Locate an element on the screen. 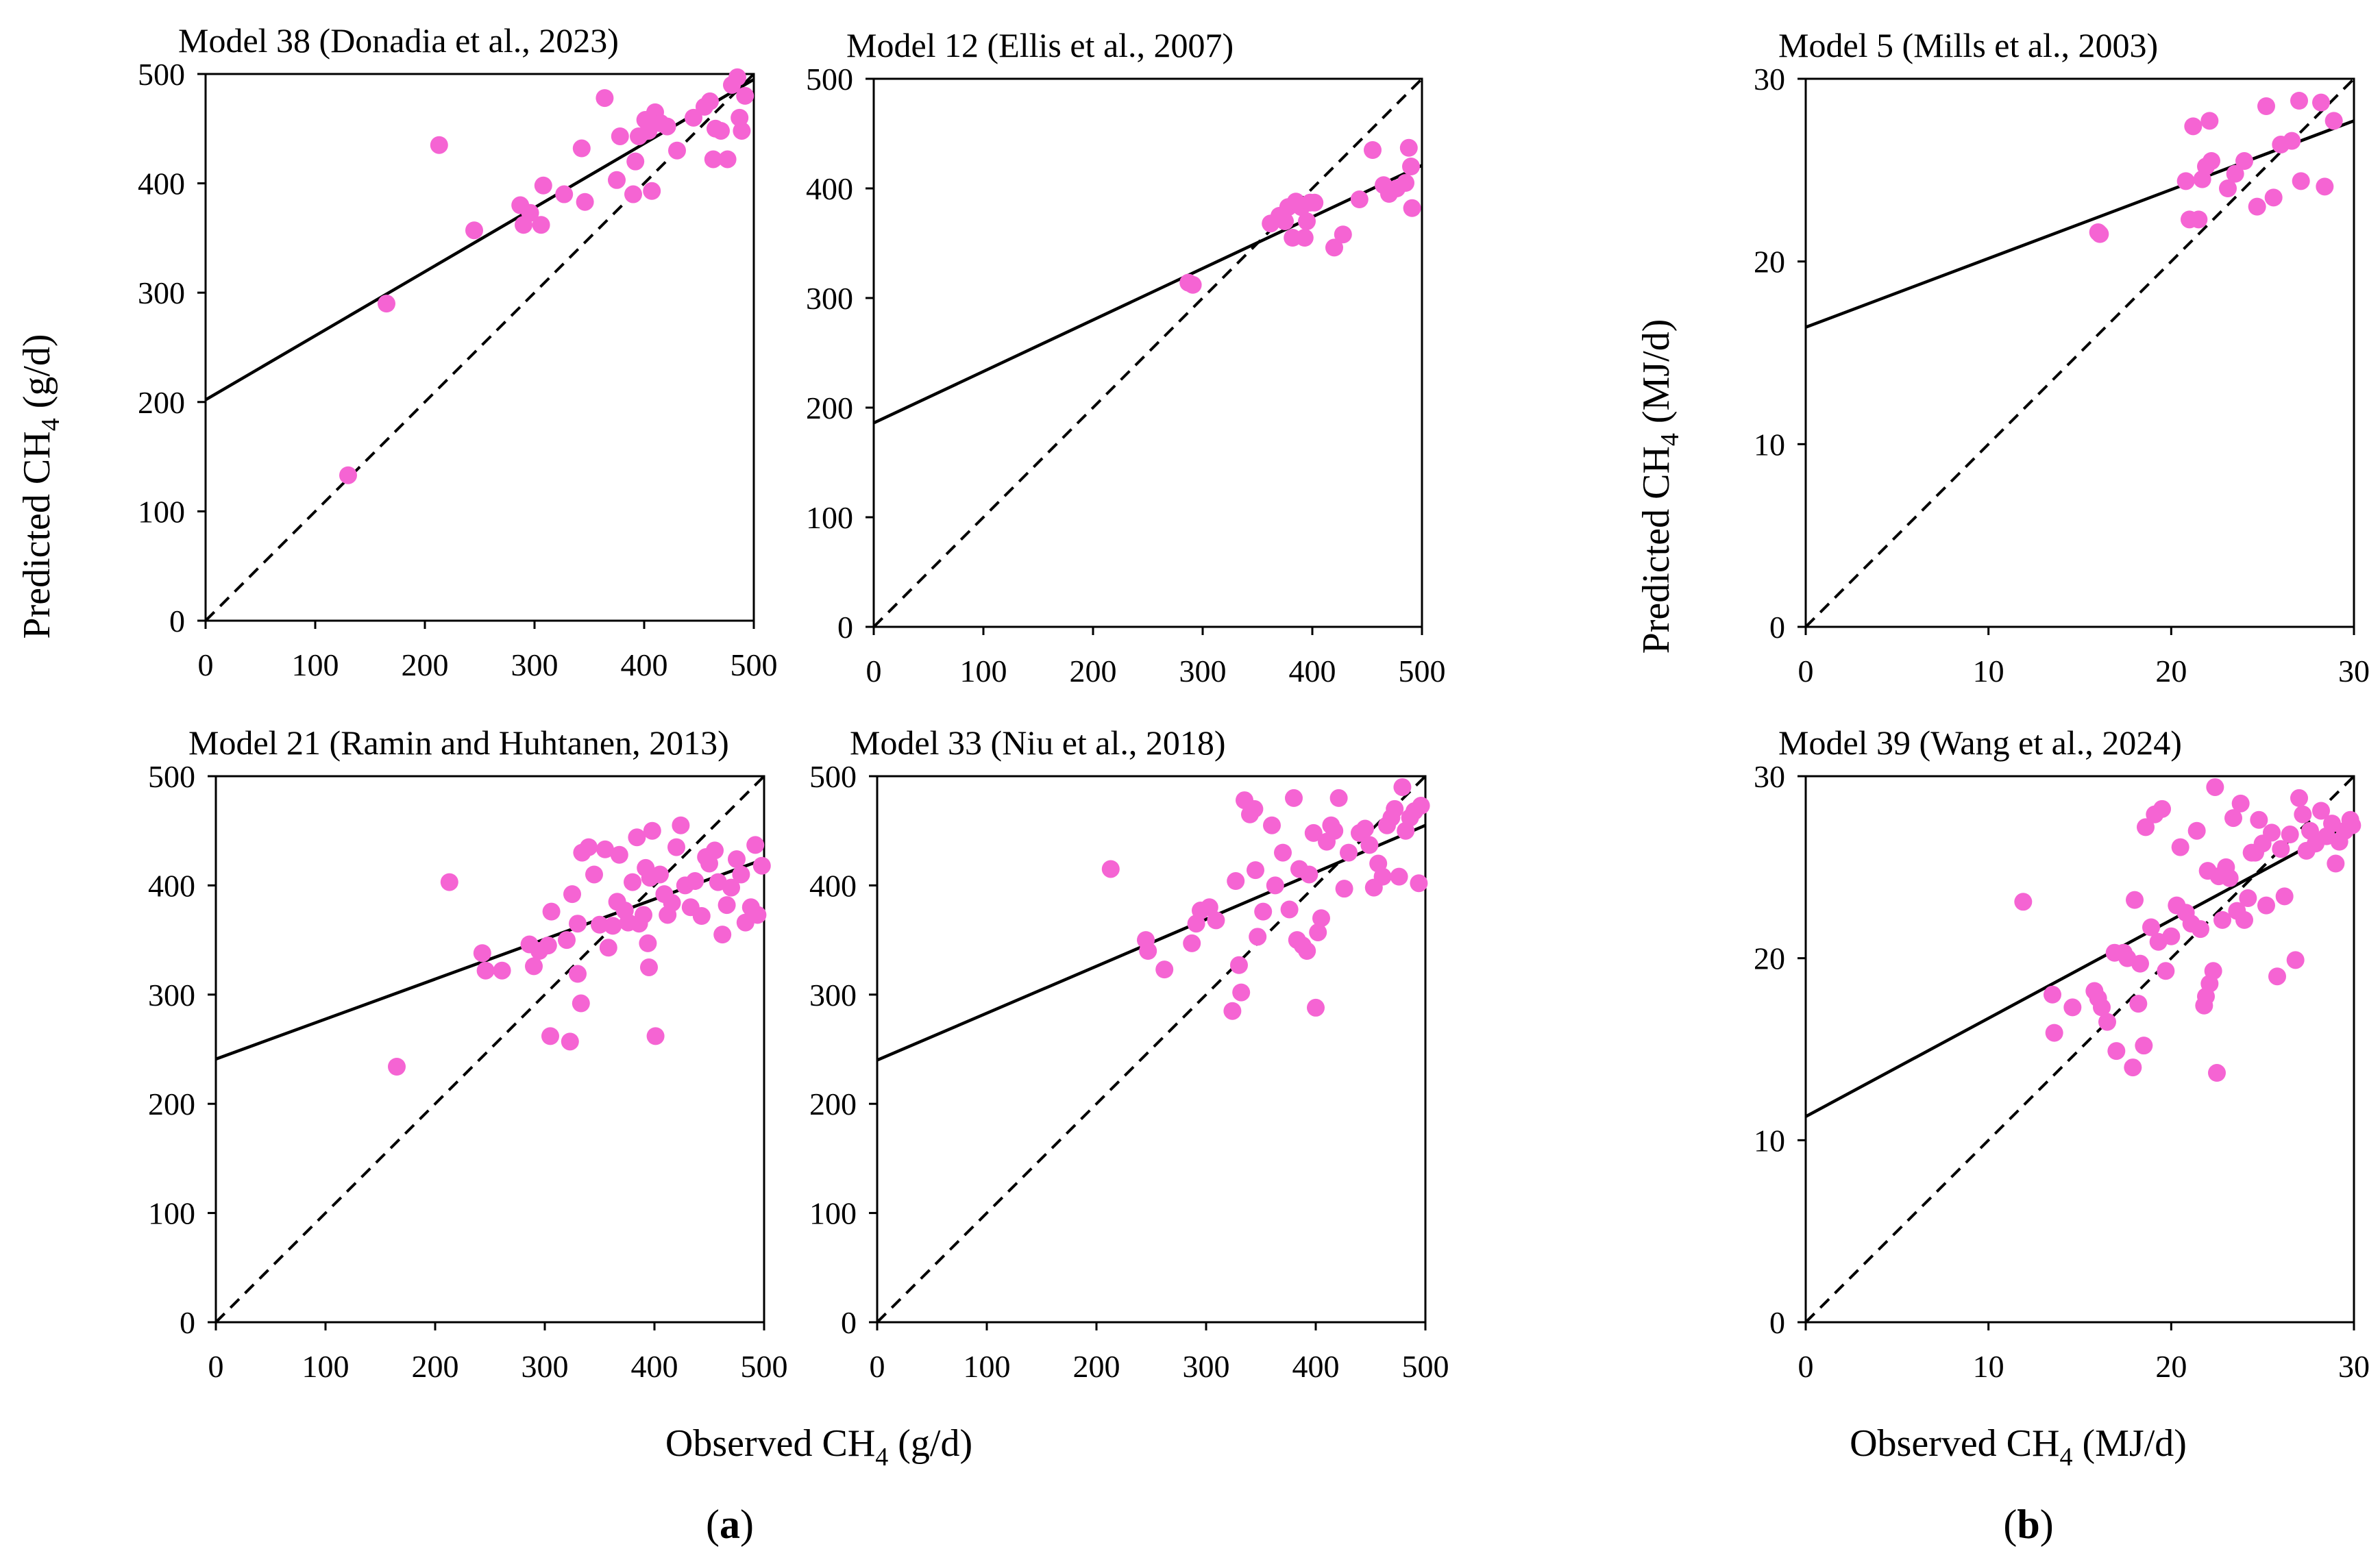  y-tick-label: 500 is located at coordinates (829, 79).